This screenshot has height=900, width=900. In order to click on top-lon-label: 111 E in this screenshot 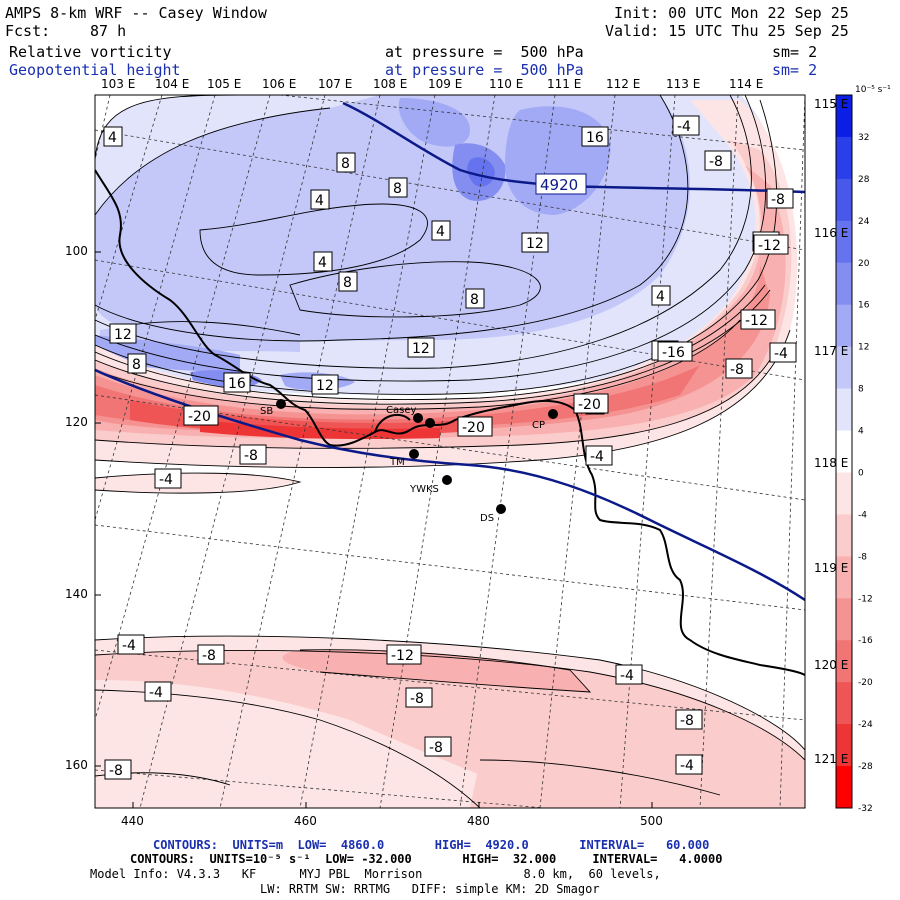, I will do `click(564, 84)`.